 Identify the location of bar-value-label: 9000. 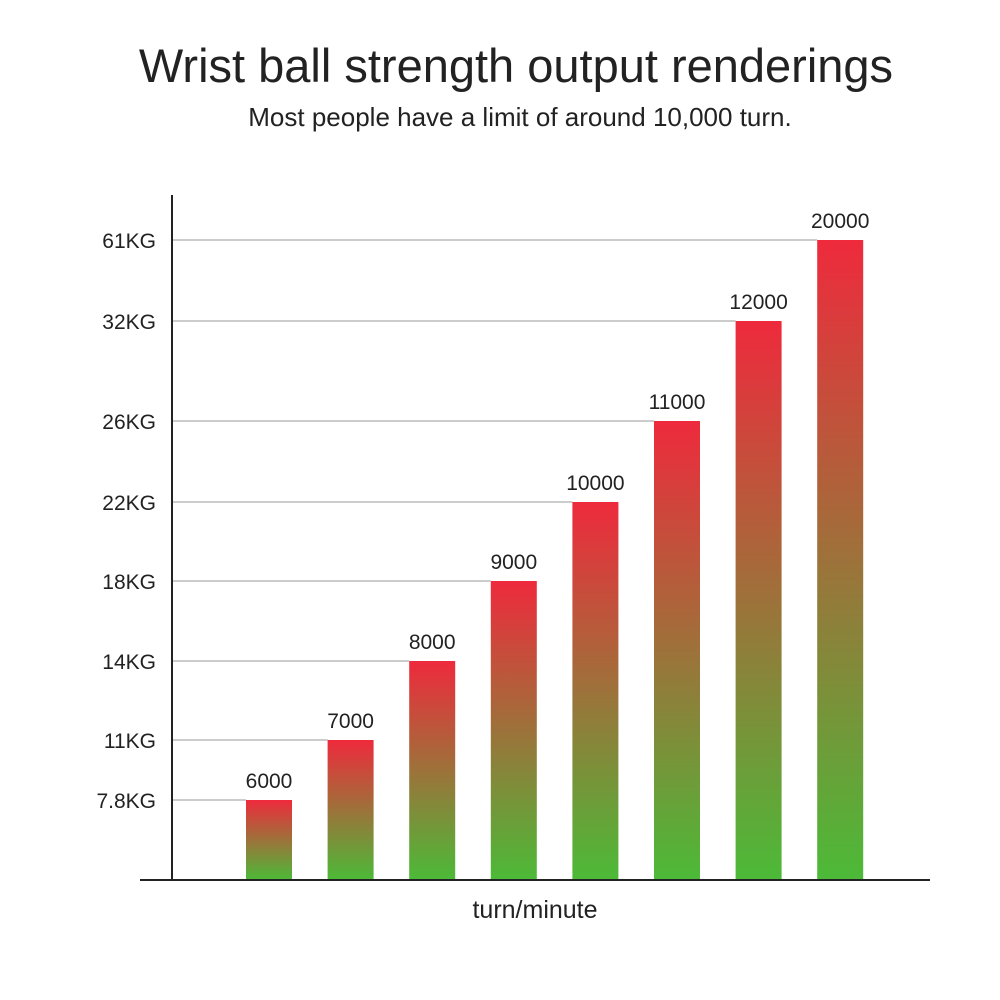
(513, 562).